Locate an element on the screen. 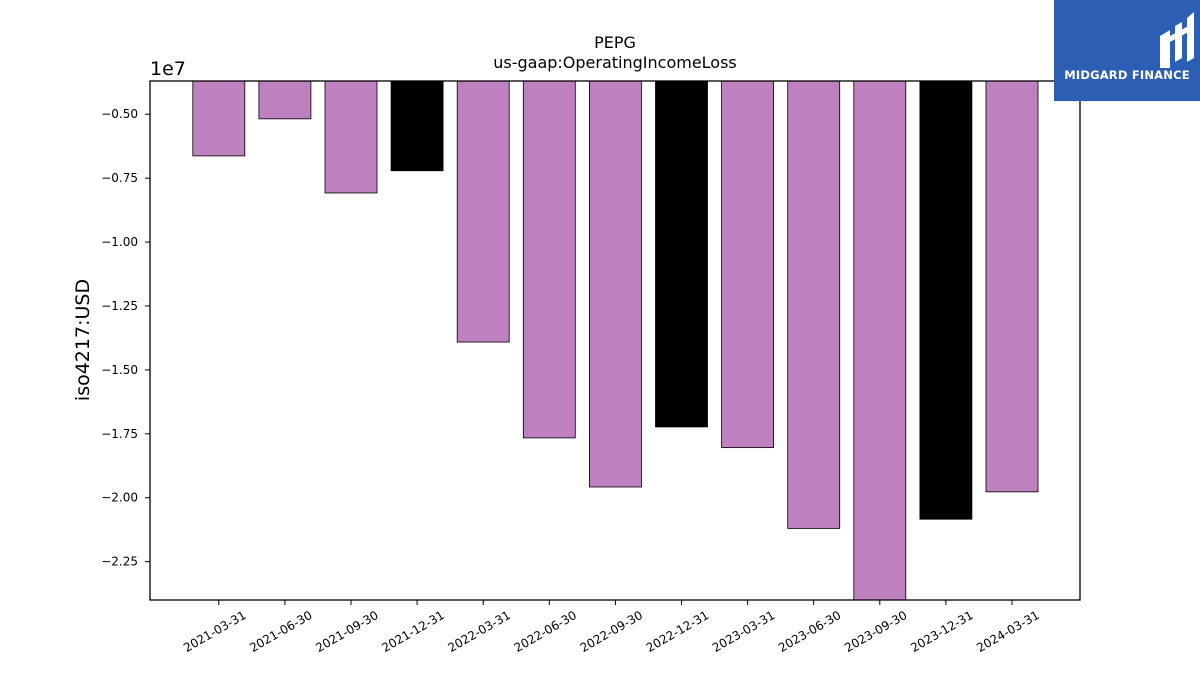  y-tick-label: −1.75 is located at coordinates (119, 434).